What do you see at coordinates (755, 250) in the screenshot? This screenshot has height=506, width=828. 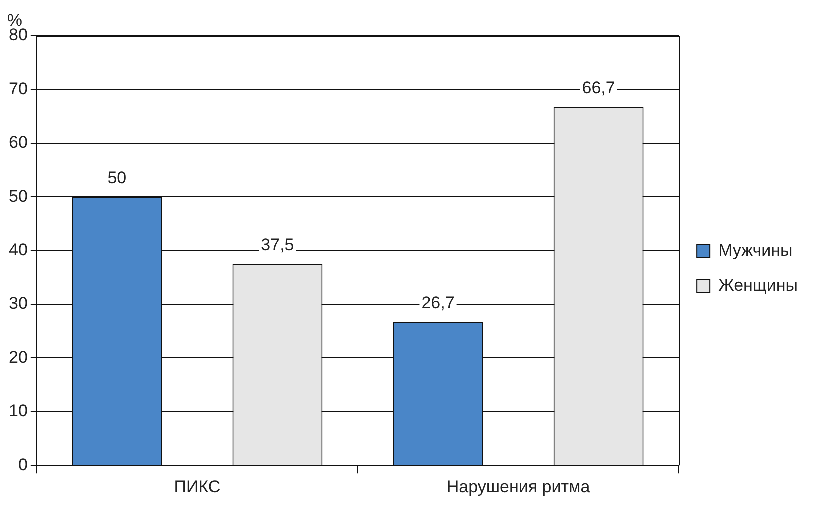 I see `legend-label: Мужчины` at bounding box center [755, 250].